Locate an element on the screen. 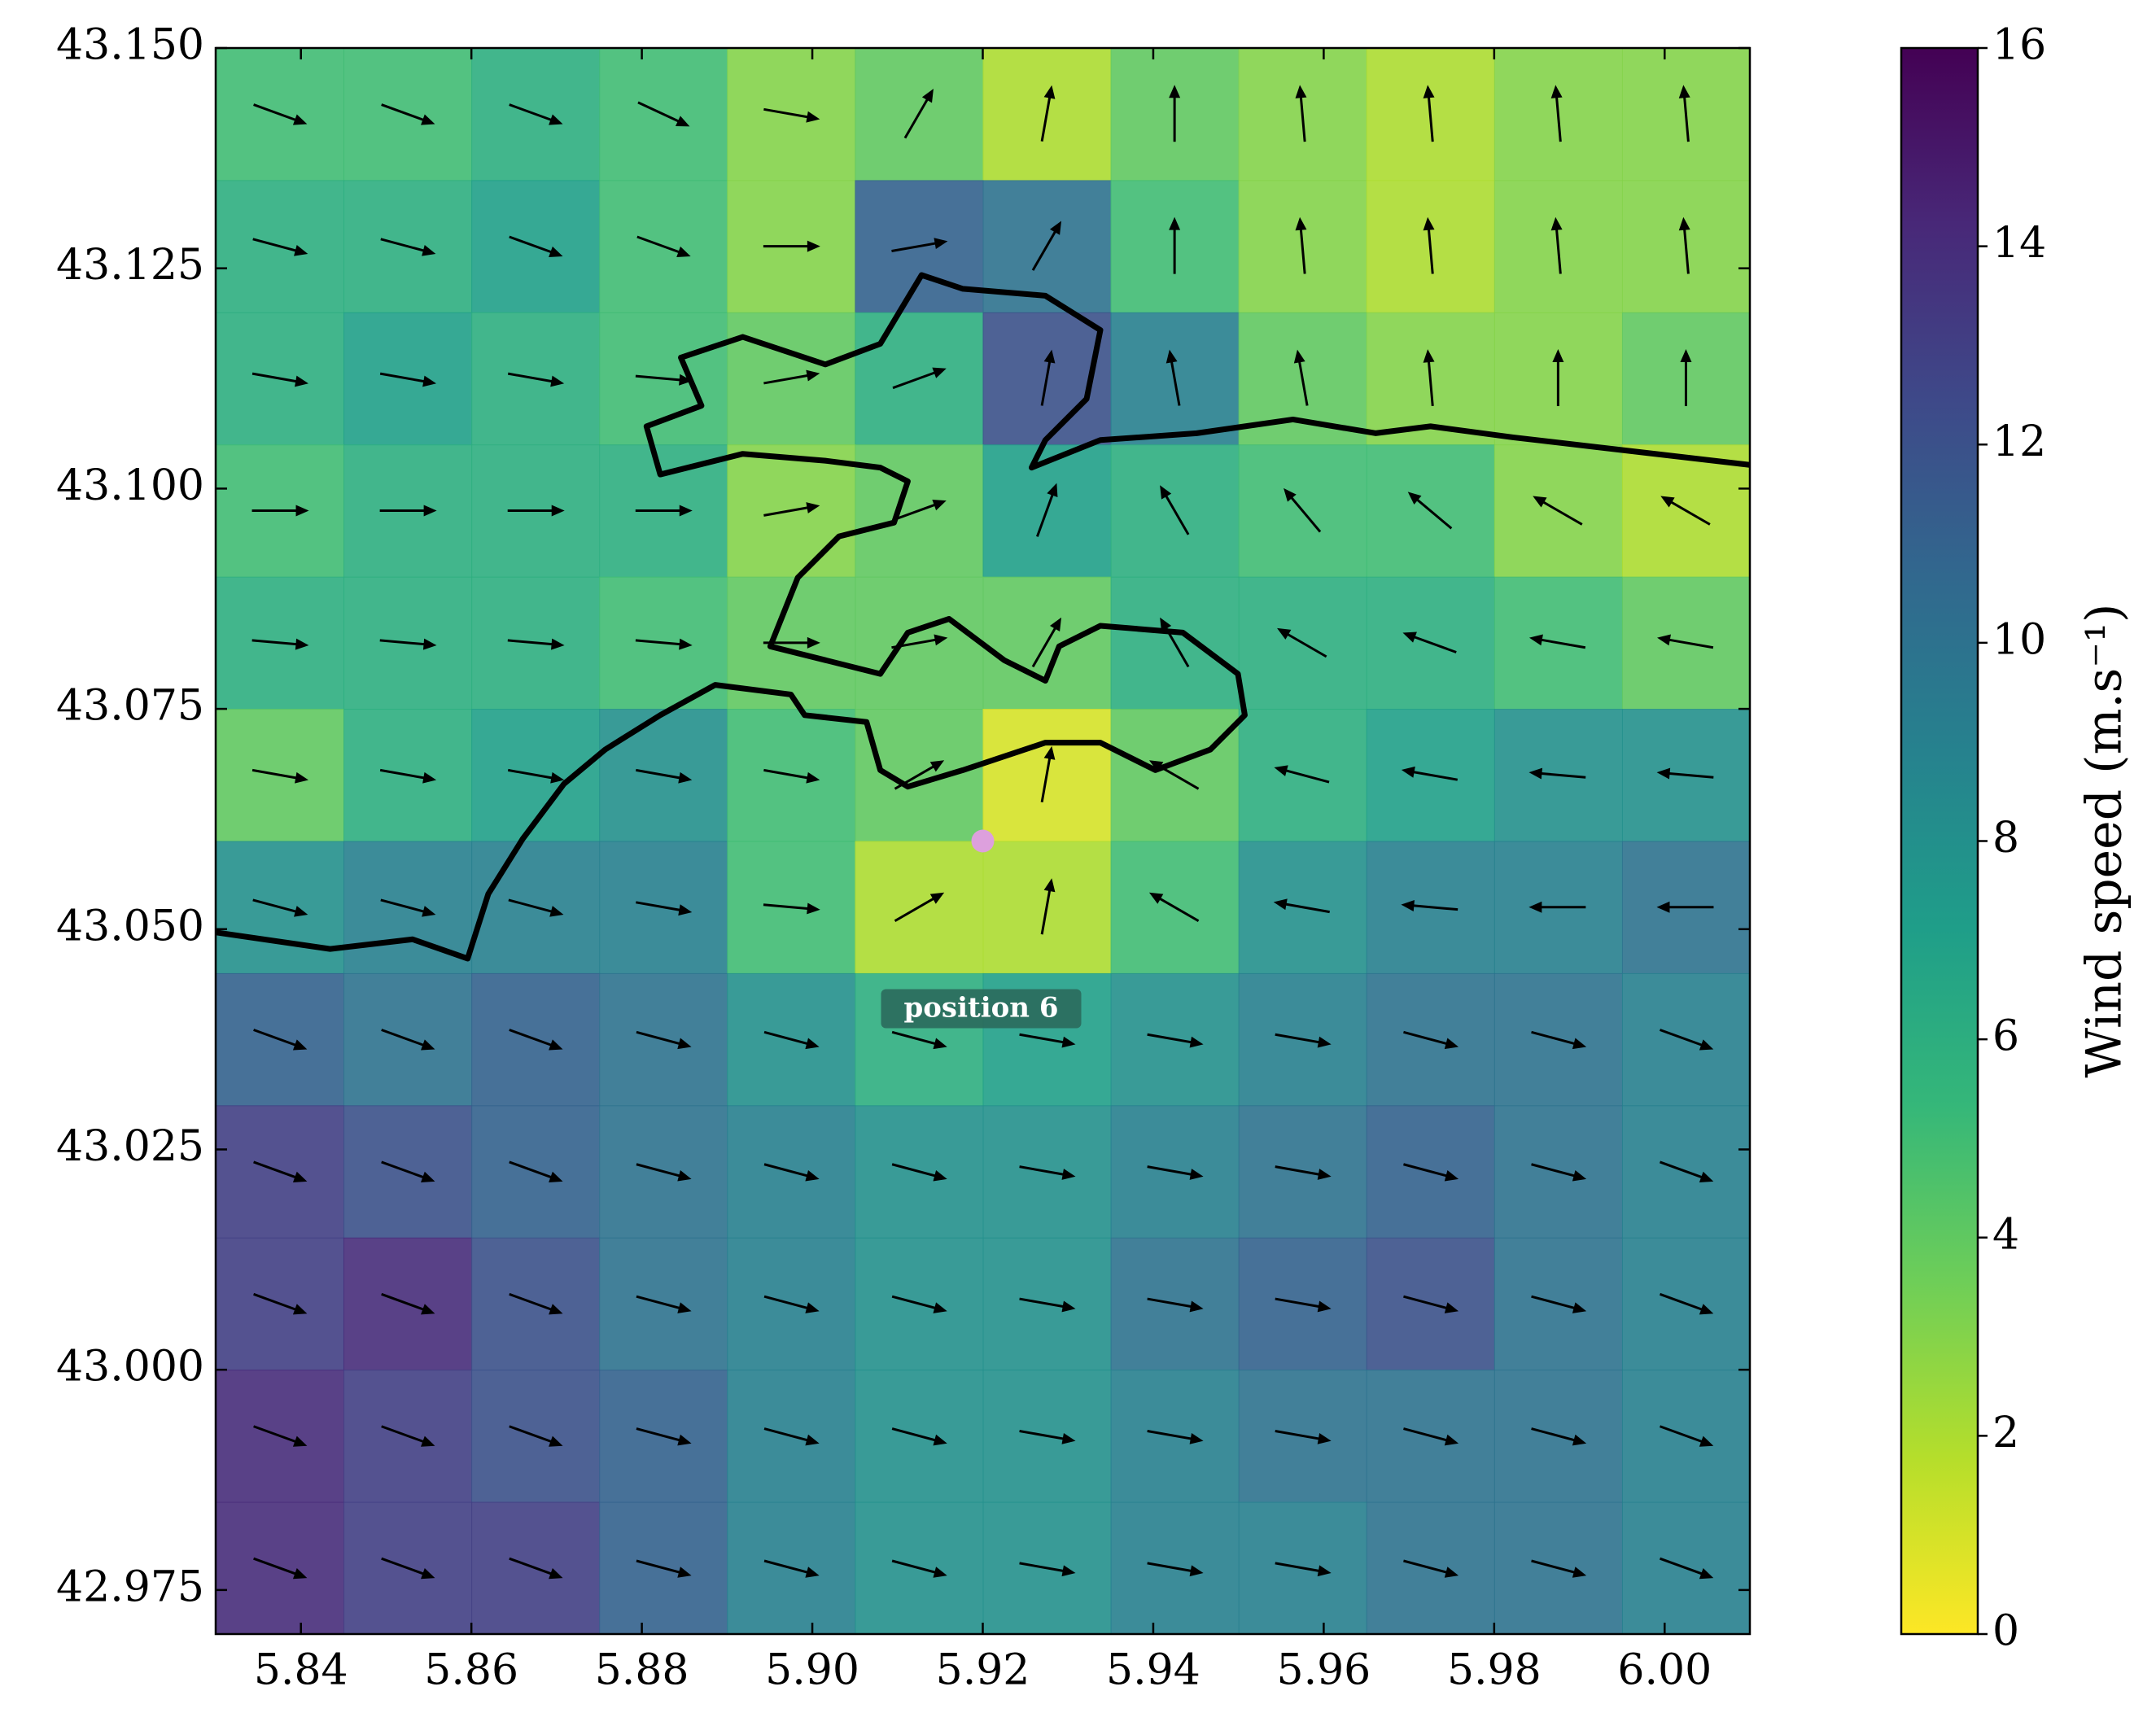  annotation: position 6 is located at coordinates (981, 1009).